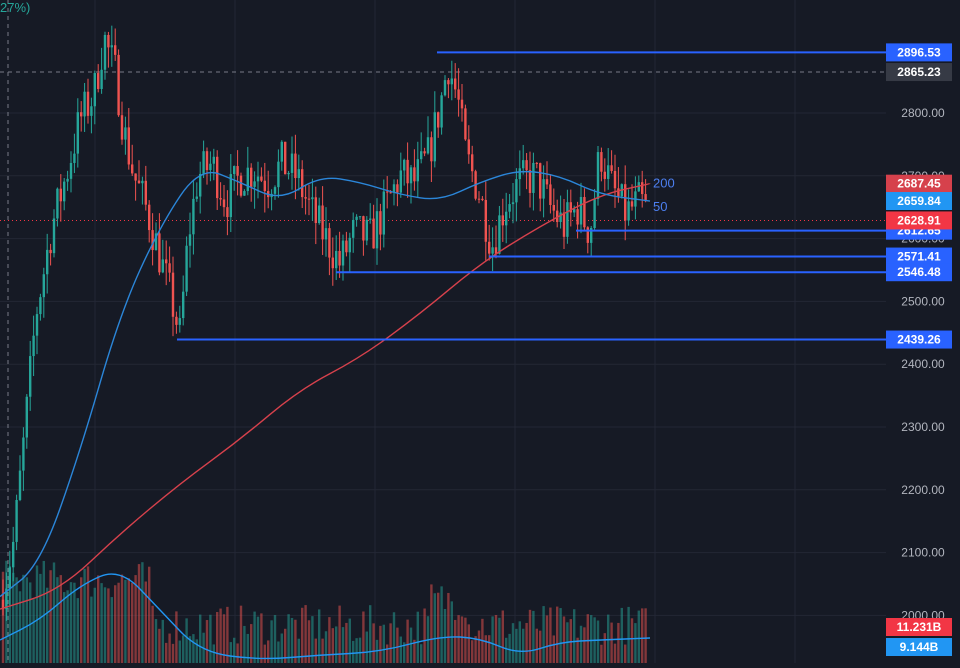 This screenshot has height=668, width=960. What do you see at coordinates (923, 490) in the screenshot?
I see `price-tick-label: 2200.00` at bounding box center [923, 490].